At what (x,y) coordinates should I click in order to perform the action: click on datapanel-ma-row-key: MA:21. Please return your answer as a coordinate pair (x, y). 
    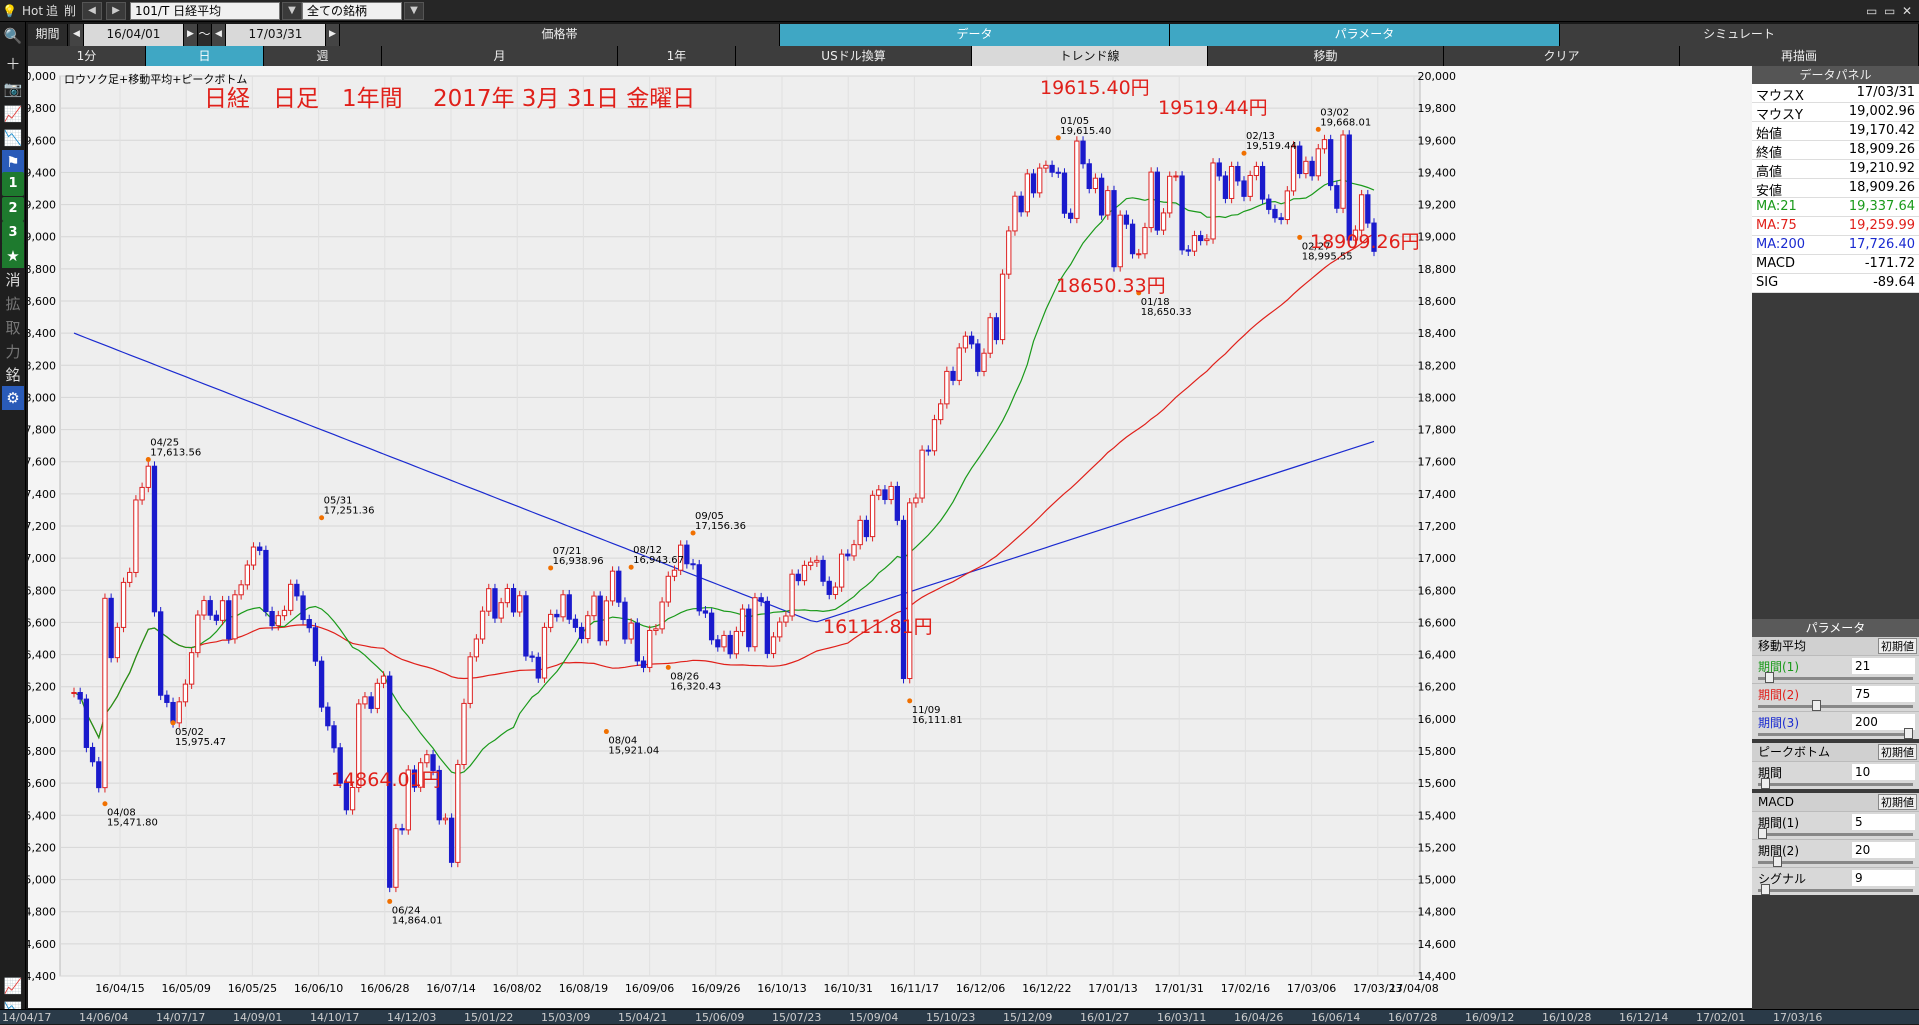
    Looking at the image, I should click on (1776, 206).